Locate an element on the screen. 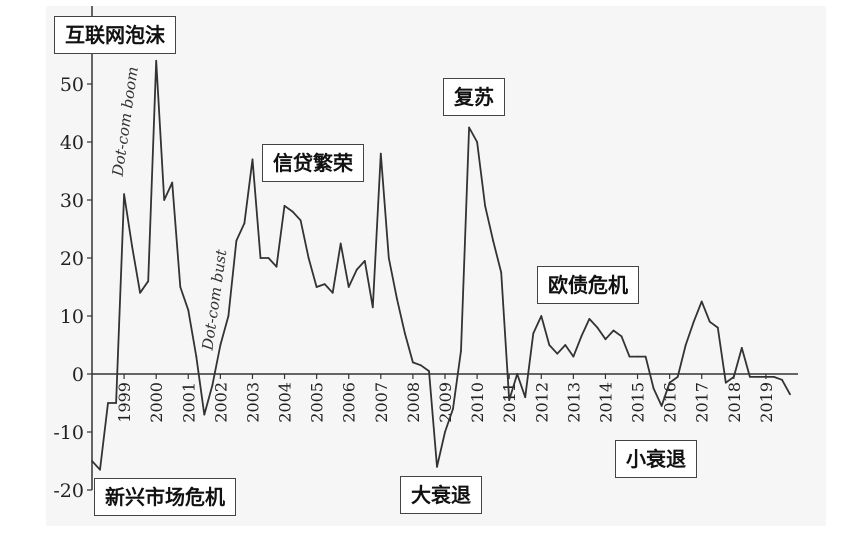 Image resolution: width=866 pixels, height=550 pixels. x-tick-label: 1999 is located at coordinates (124, 402).